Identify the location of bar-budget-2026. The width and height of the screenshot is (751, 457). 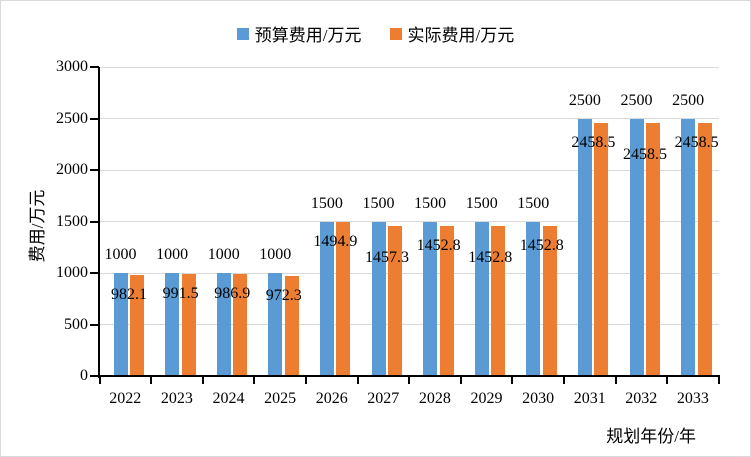
(326, 298).